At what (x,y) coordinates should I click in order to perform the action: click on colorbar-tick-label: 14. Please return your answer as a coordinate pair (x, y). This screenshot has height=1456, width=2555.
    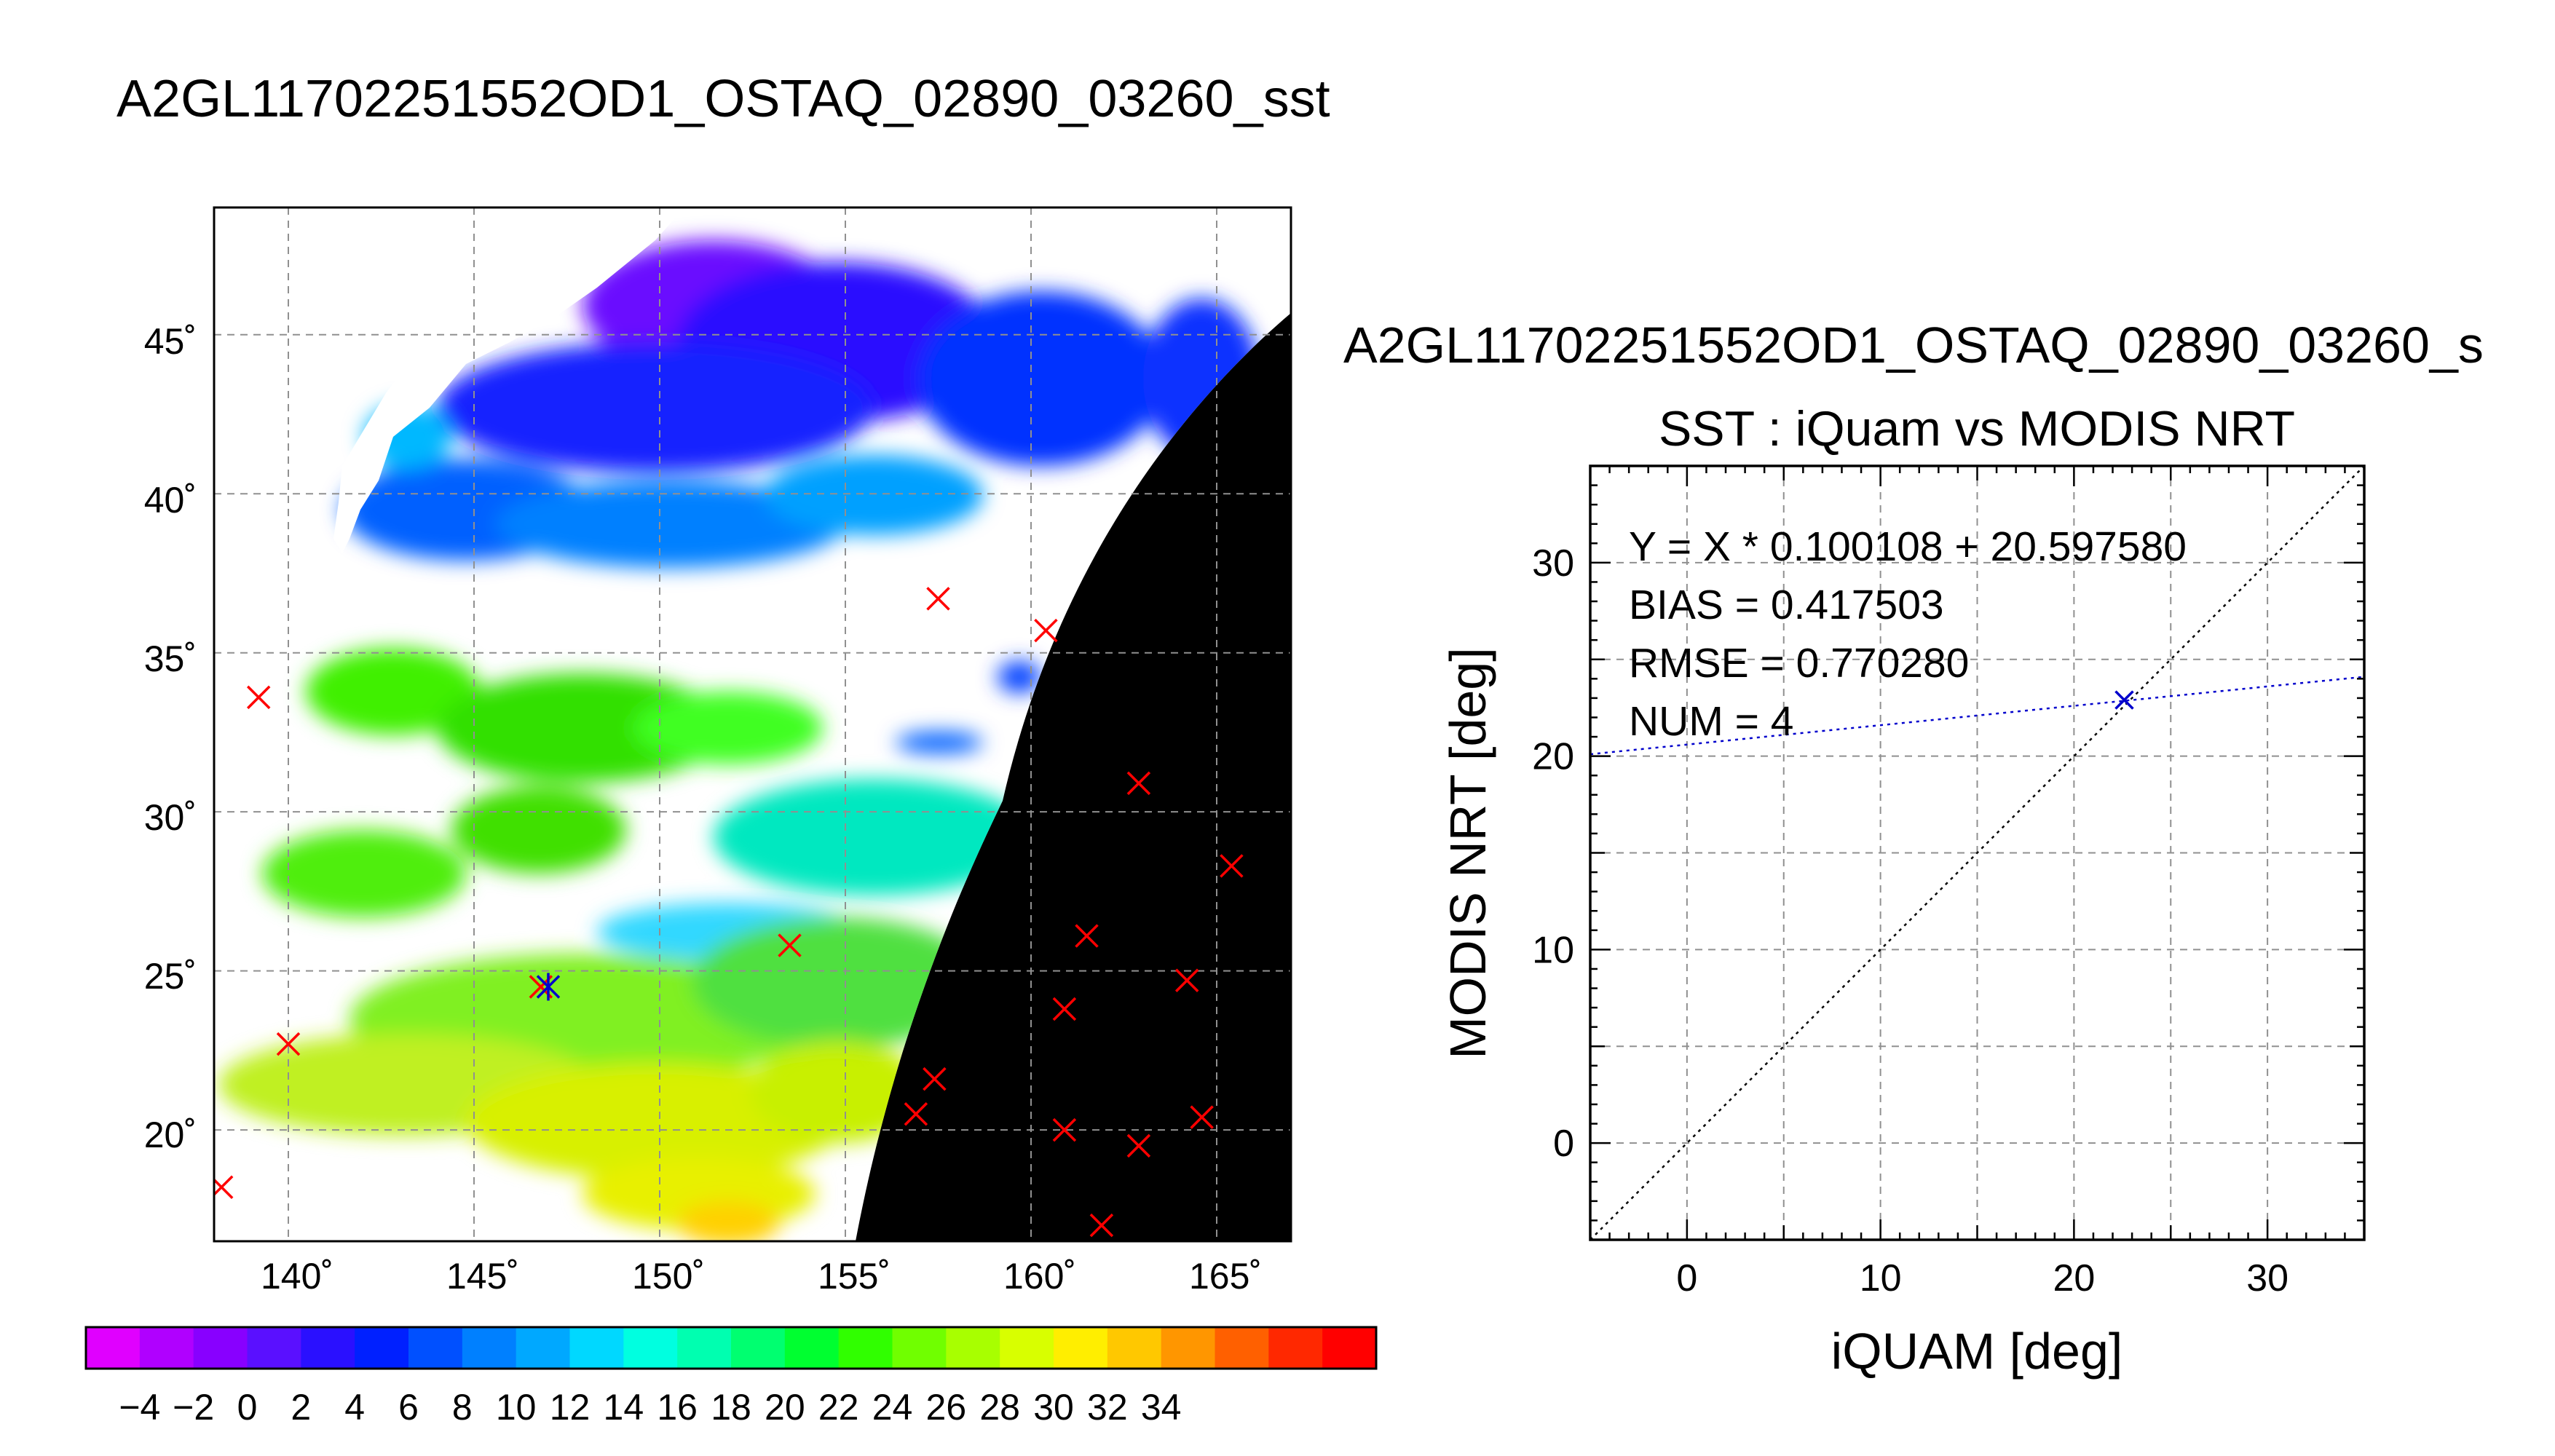
    Looking at the image, I should click on (624, 1407).